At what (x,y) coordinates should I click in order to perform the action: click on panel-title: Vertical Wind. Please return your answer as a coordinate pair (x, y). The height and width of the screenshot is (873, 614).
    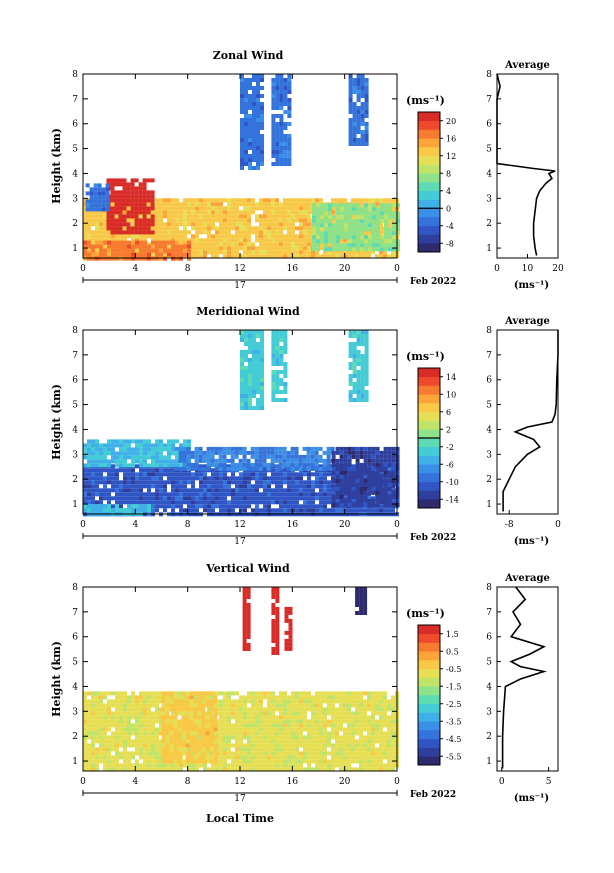
    Looking at the image, I should click on (247, 568).